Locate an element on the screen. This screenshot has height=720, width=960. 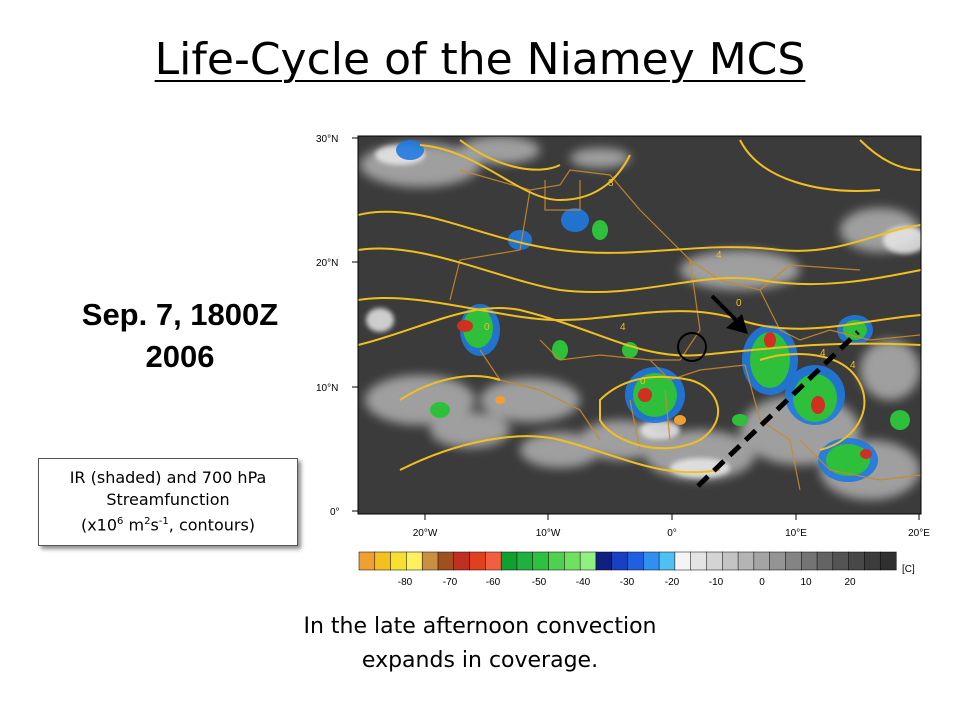
niamey-circle is located at coordinates (692, 347).